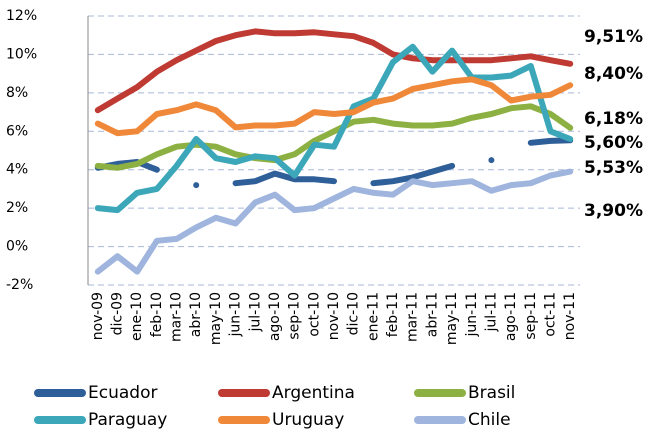  What do you see at coordinates (491, 312) in the screenshot?
I see `x-tick-label: jul-11` at bounding box center [491, 312].